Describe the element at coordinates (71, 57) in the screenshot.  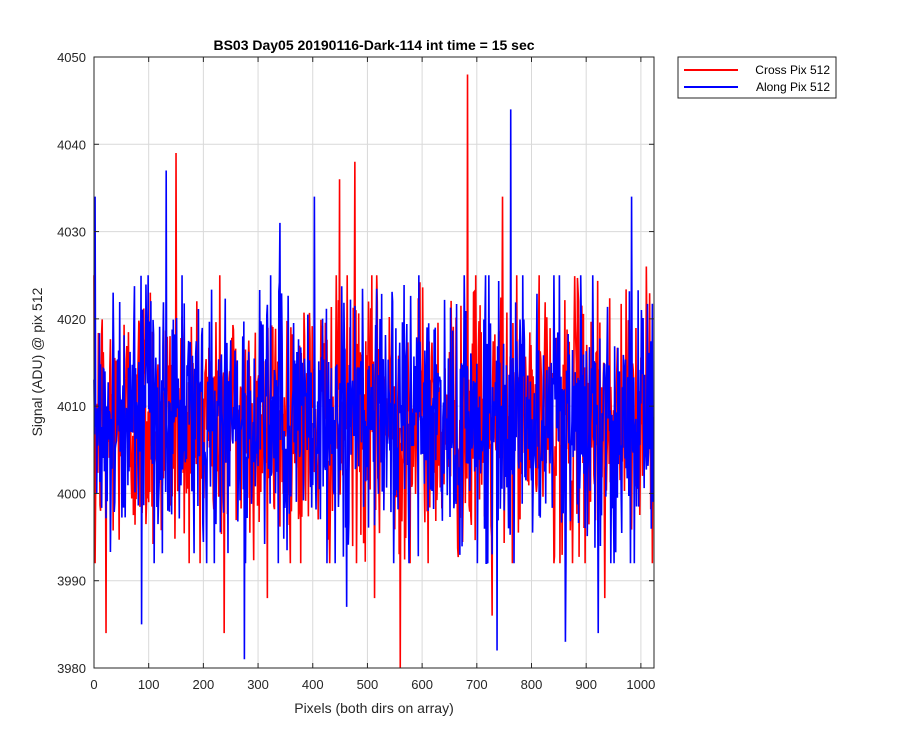
I see `y-tick-label: 4050` at that location.